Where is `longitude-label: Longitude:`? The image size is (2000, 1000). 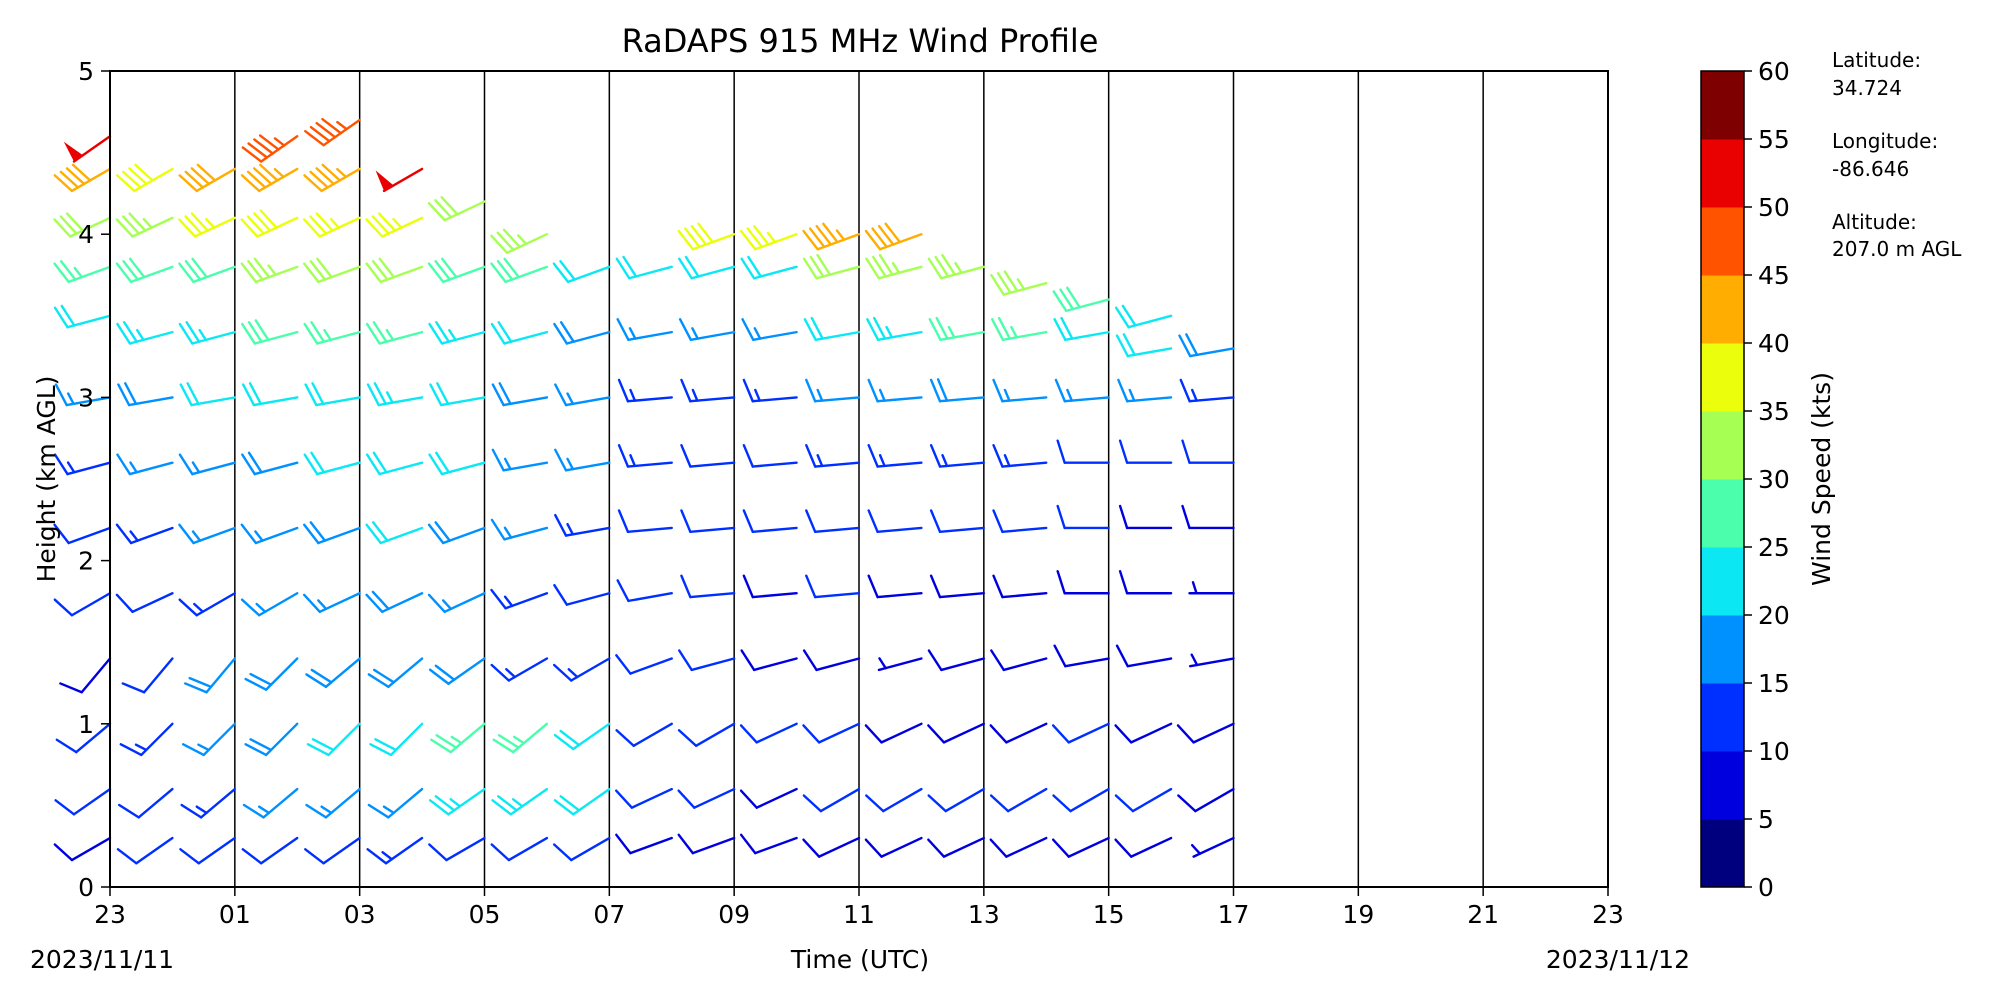 longitude-label: Longitude: is located at coordinates (1885, 141).